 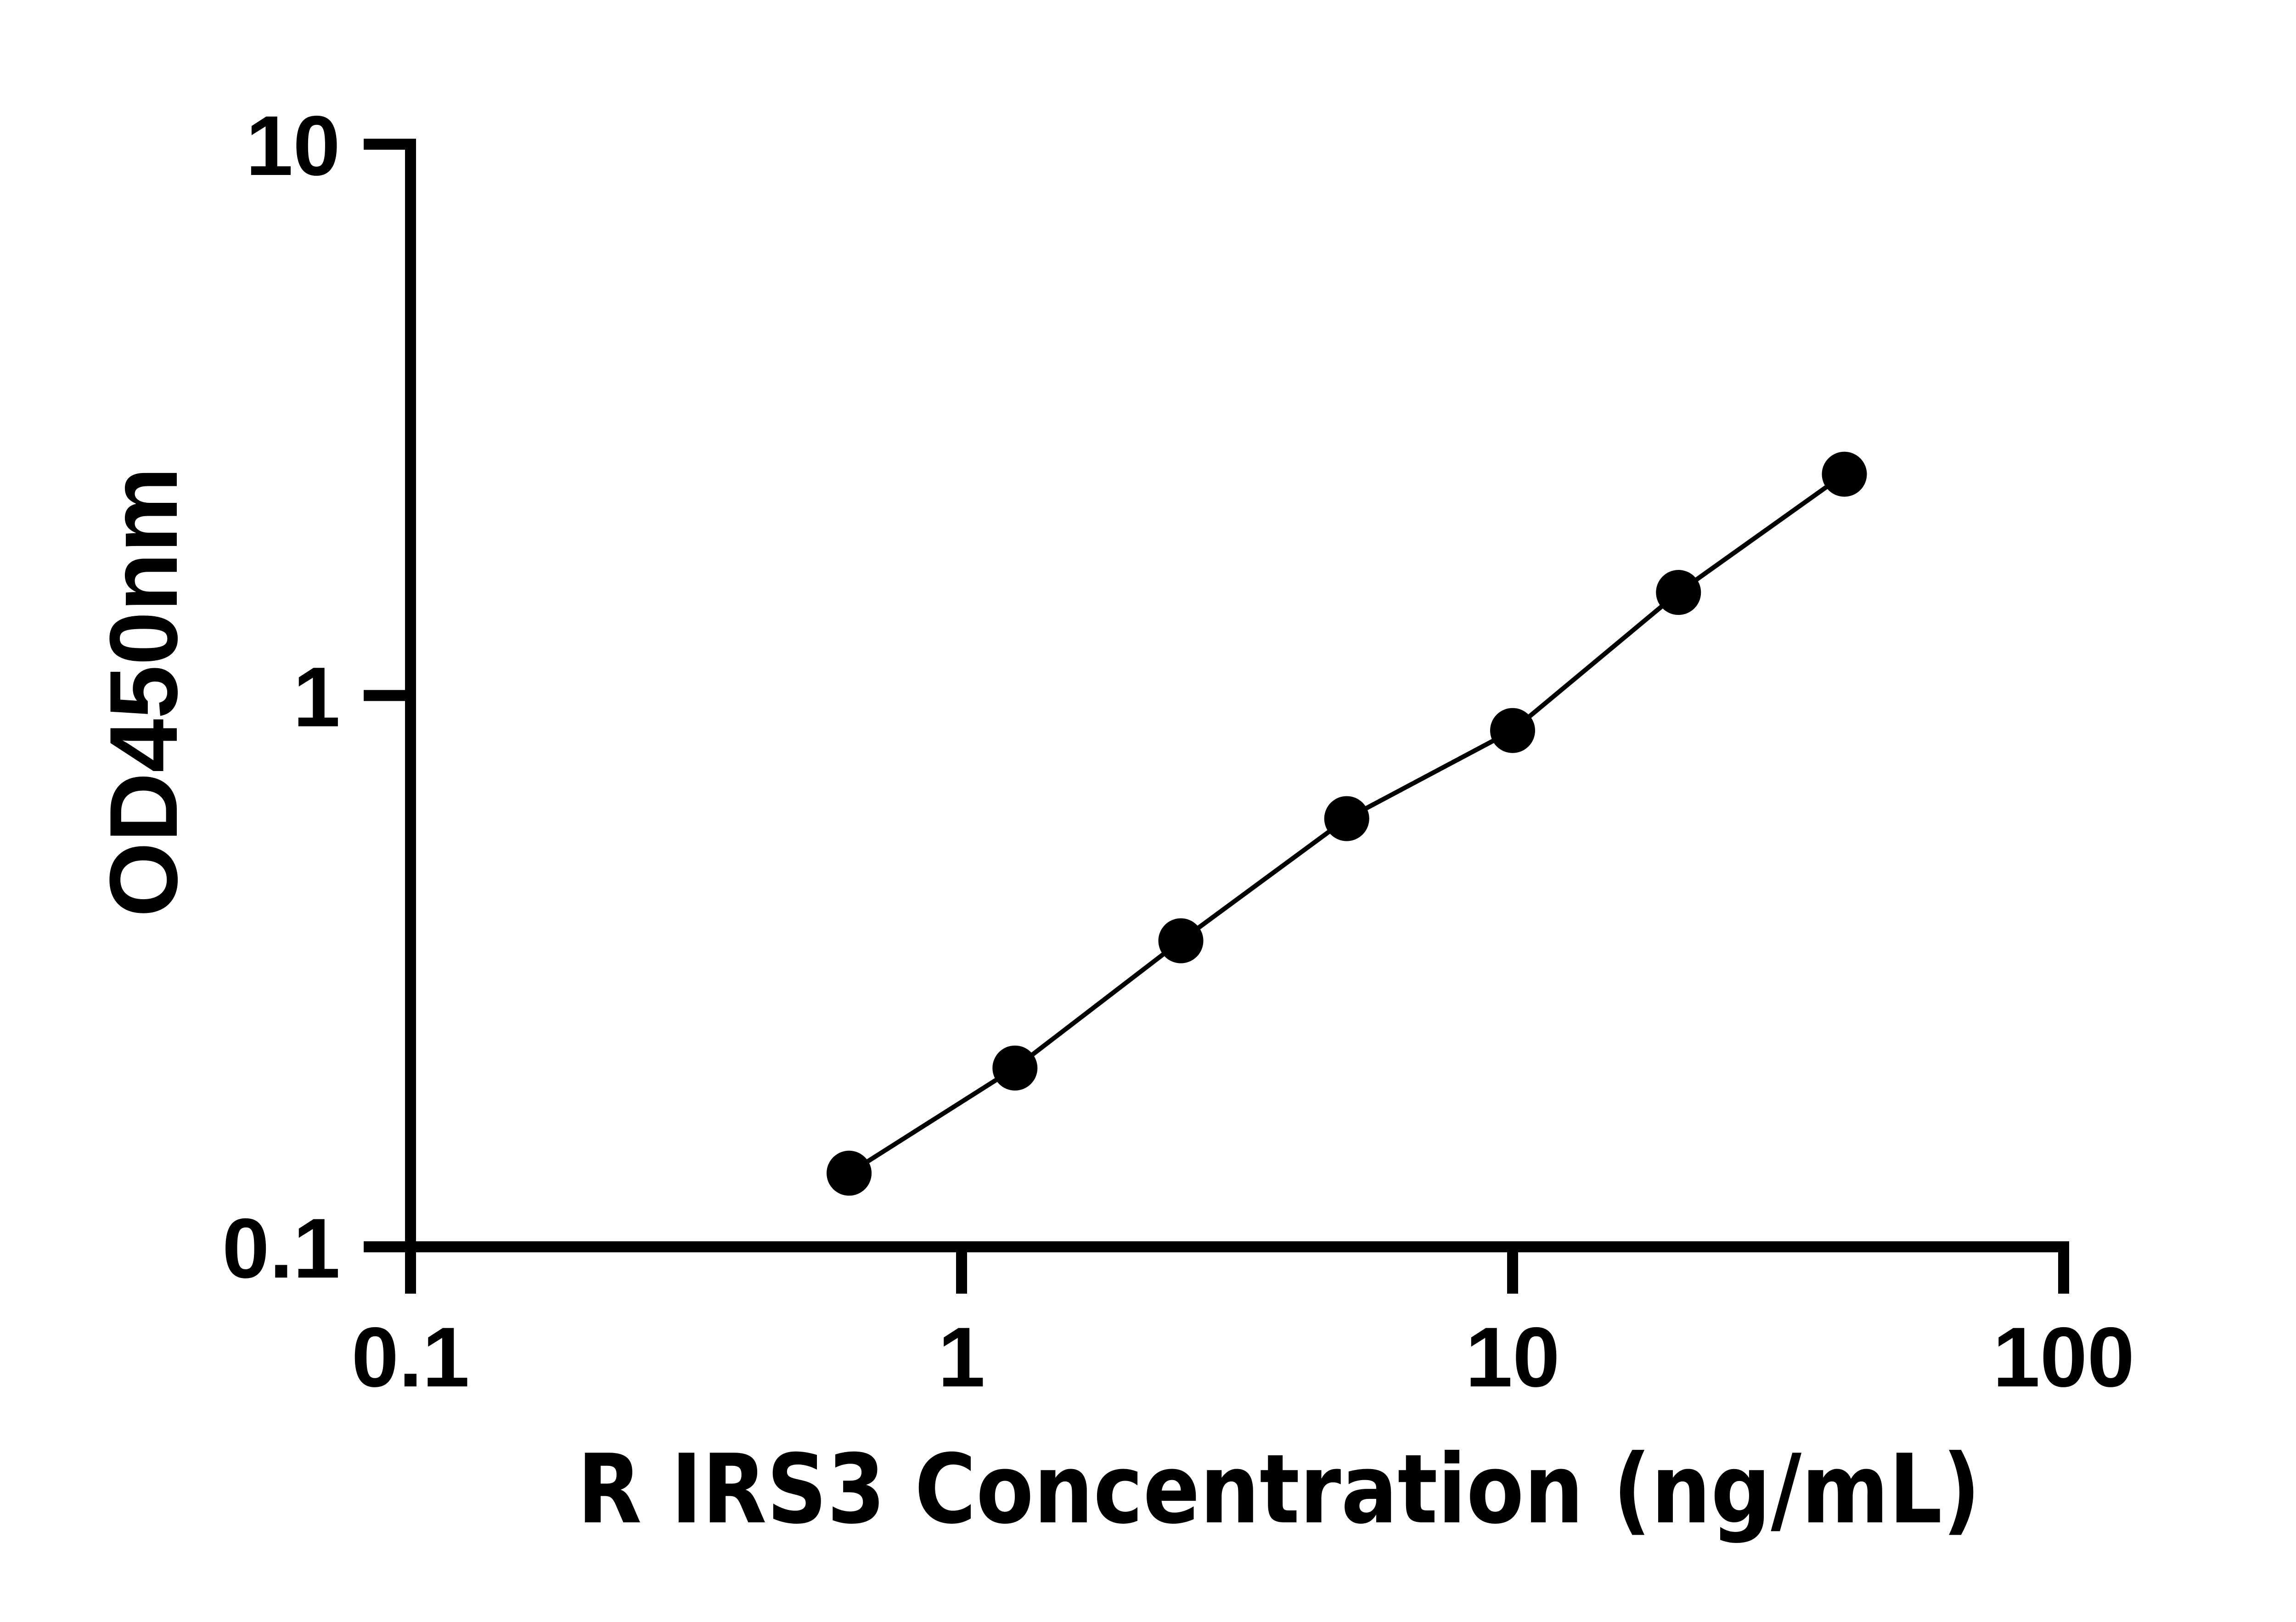 I want to click on y-tick-label: 0.1, so click(x=281, y=1248).